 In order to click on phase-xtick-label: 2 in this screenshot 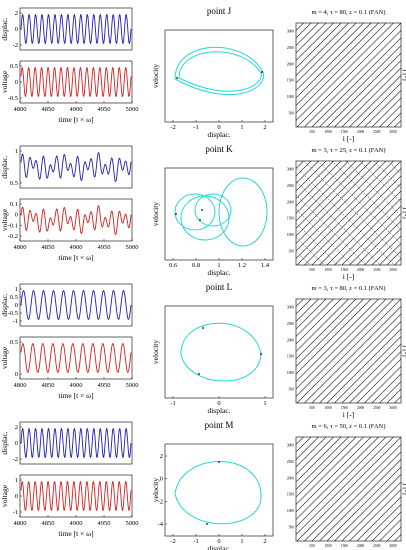, I will do `click(264, 127)`.